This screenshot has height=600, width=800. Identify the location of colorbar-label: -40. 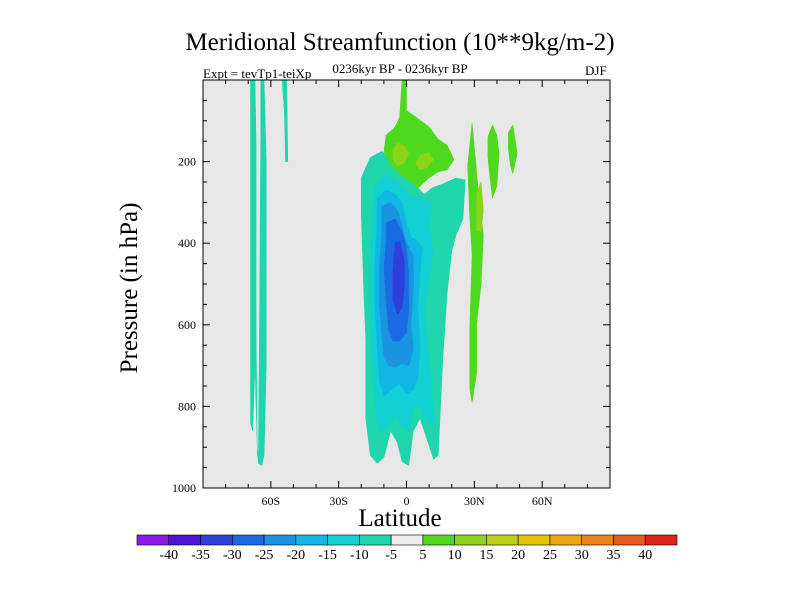
(168, 555).